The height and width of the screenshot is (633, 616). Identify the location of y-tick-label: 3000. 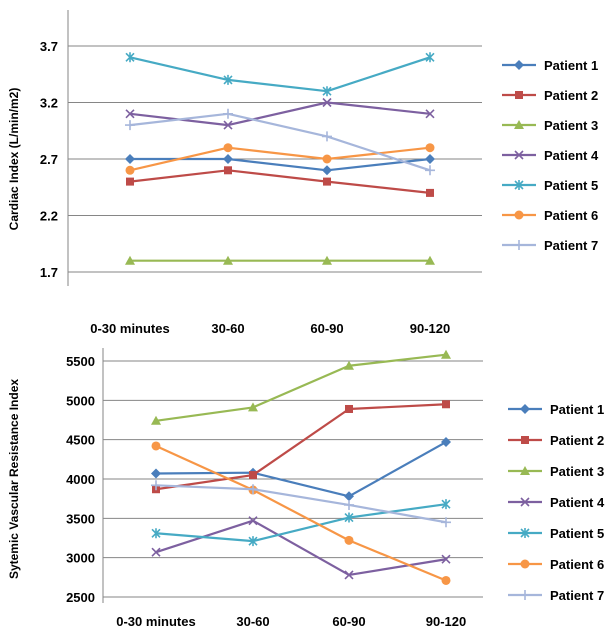
(80, 558).